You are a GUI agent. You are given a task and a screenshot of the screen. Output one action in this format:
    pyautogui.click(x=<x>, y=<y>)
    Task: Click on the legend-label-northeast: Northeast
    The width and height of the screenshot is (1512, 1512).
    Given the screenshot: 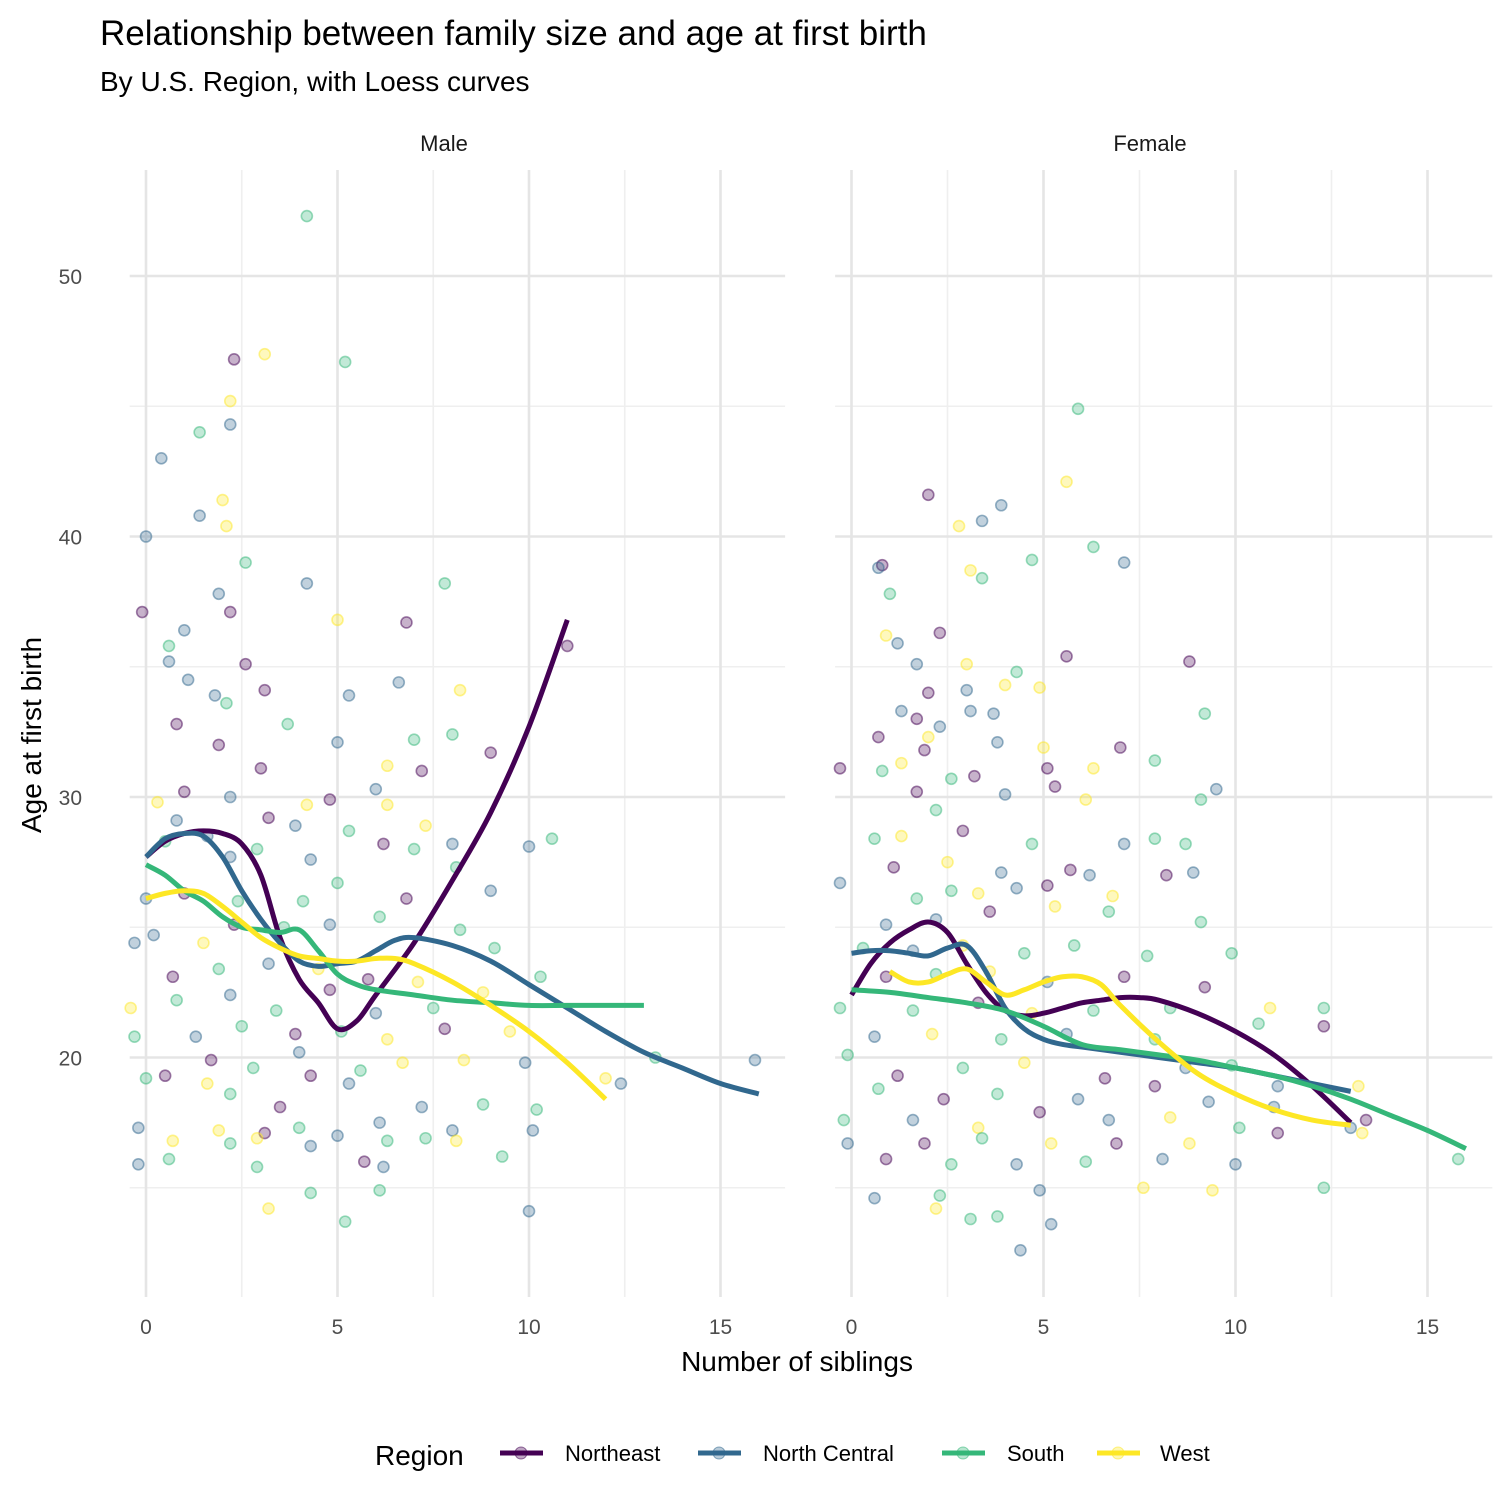 What is the action you would take?
    pyautogui.click(x=612, y=1453)
    